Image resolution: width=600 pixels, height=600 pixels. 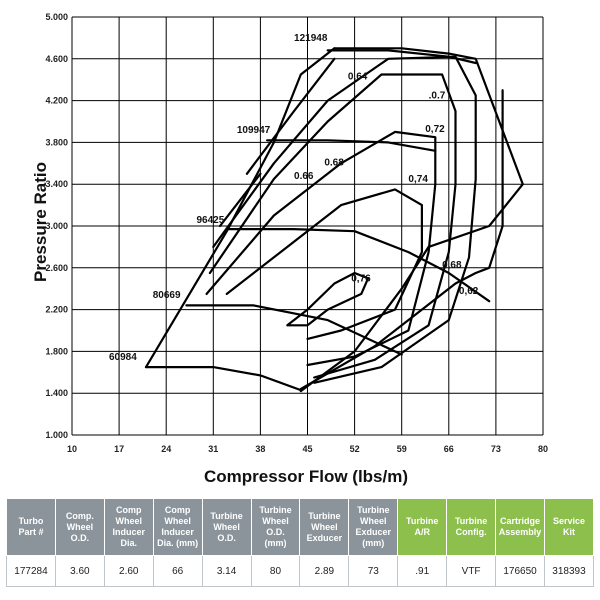 What do you see at coordinates (213, 449) in the screenshot?
I see `x-tick-label: 31` at bounding box center [213, 449].